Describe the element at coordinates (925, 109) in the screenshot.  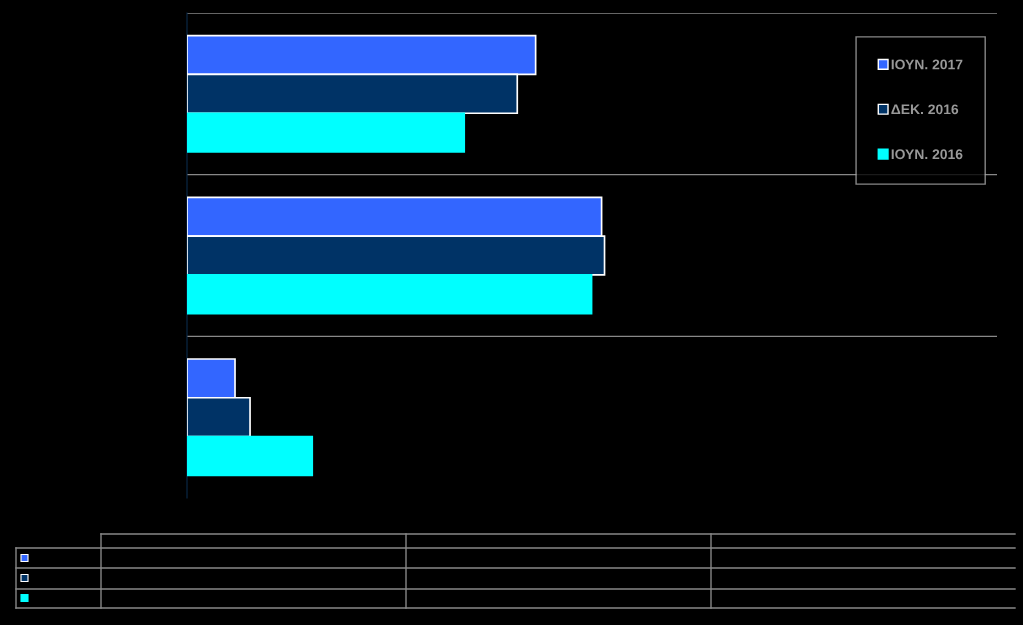
I see `legend-label: ΔΕΚ. 2016` at that location.